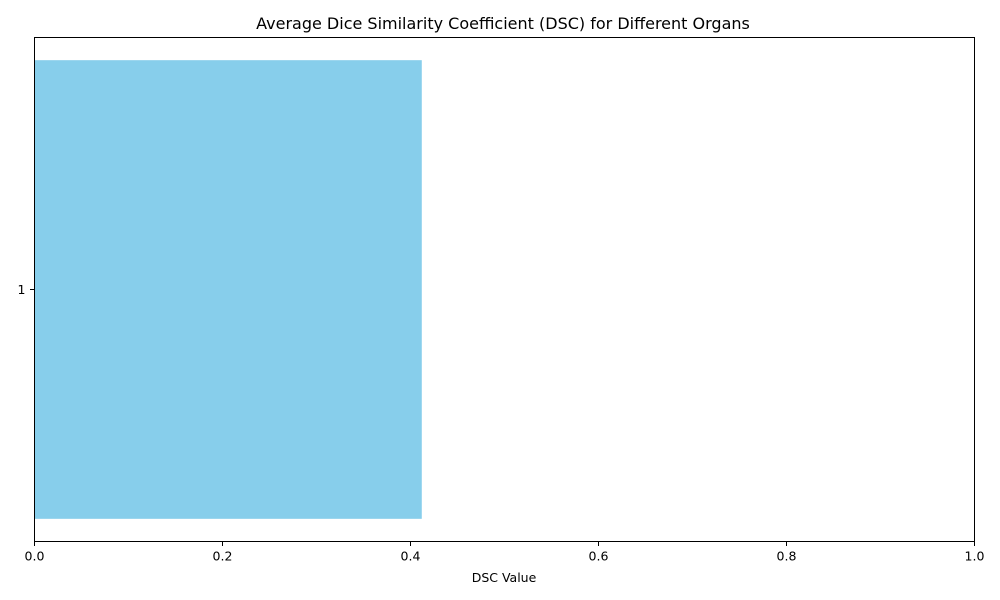  What do you see at coordinates (504, 577) in the screenshot?
I see `x-axis-label: DSC Value` at bounding box center [504, 577].